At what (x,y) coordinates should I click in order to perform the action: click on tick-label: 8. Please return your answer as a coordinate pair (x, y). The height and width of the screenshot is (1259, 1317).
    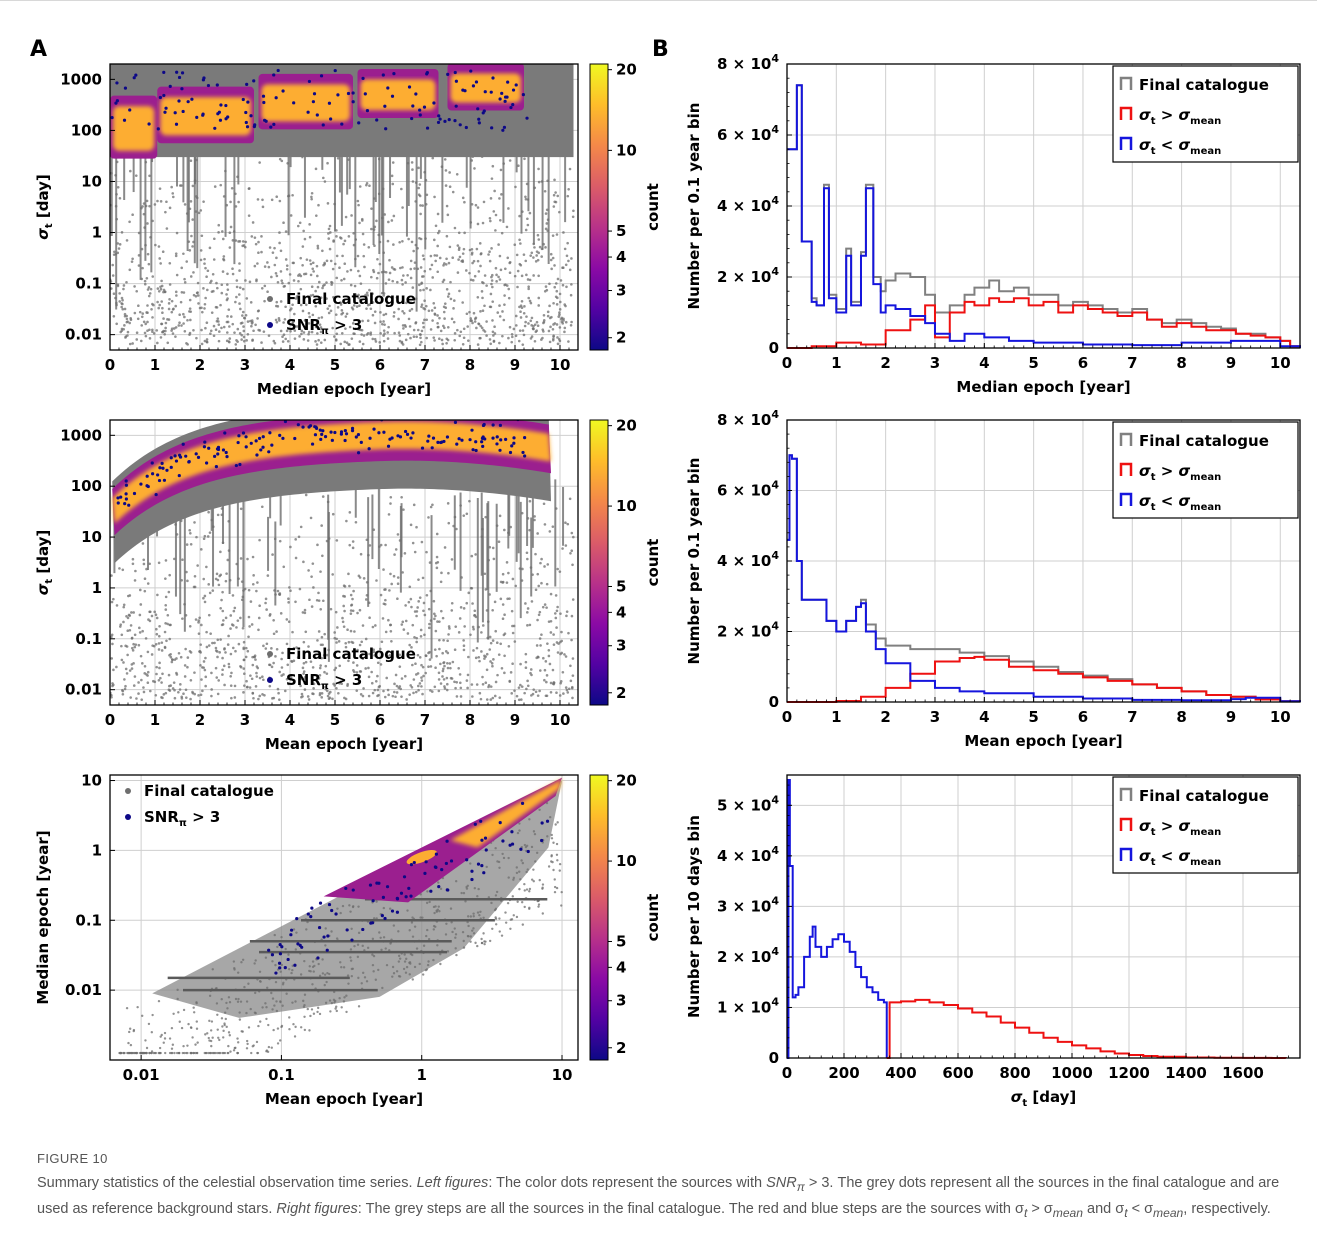
    Looking at the image, I should click on (470, 365).